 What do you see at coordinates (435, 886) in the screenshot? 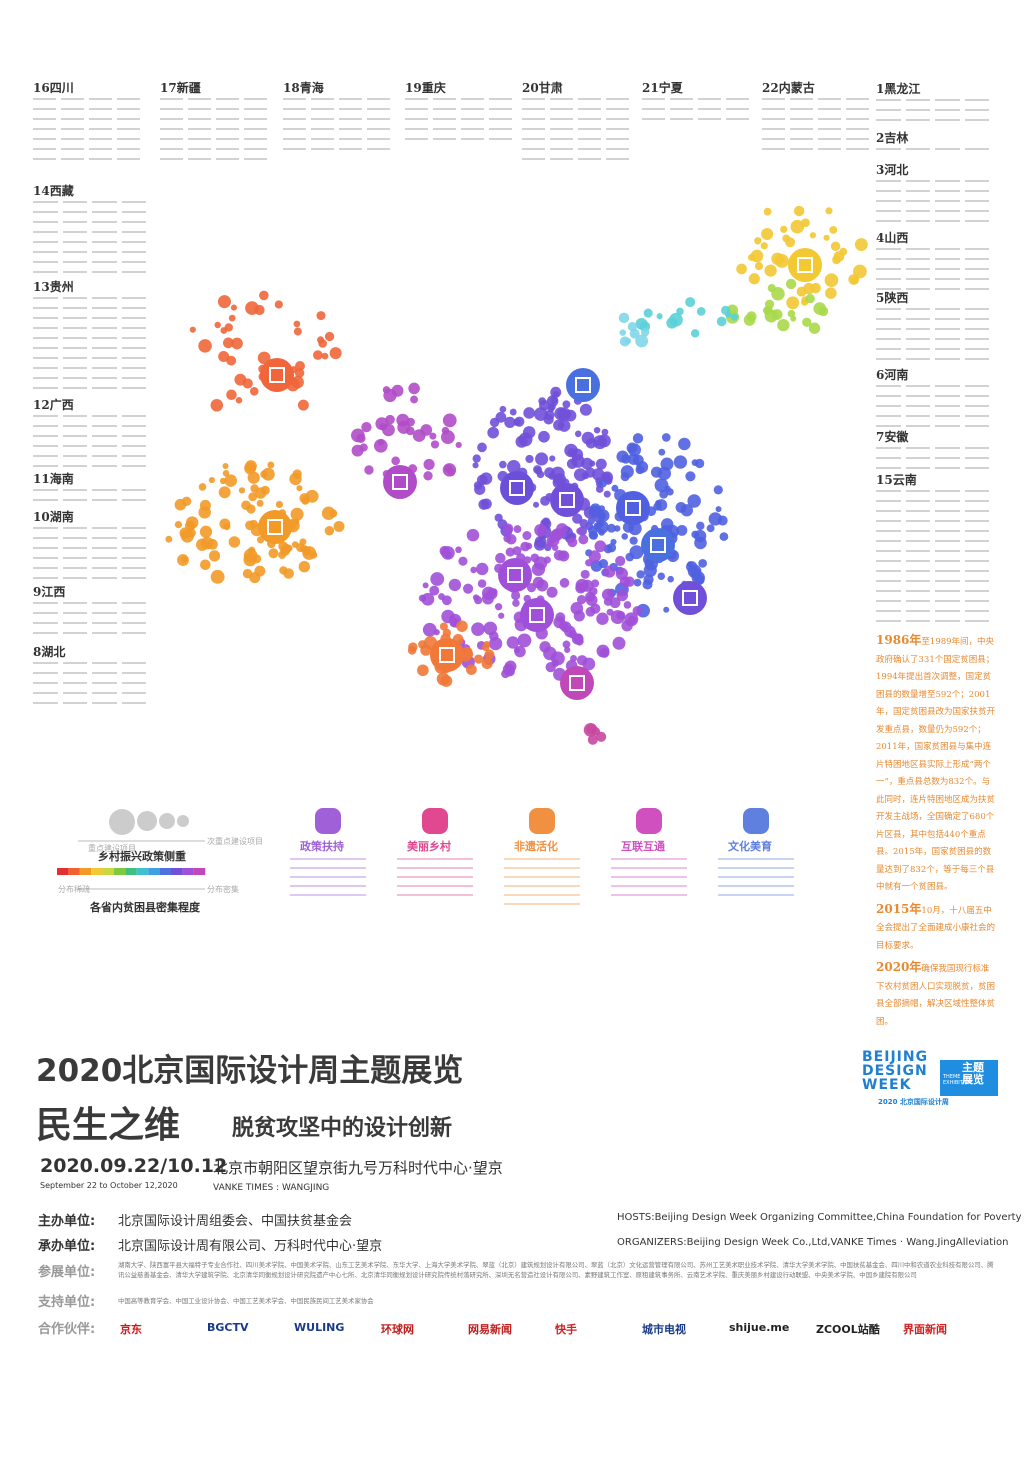
I see `category-desc-filler` at bounding box center [435, 886].